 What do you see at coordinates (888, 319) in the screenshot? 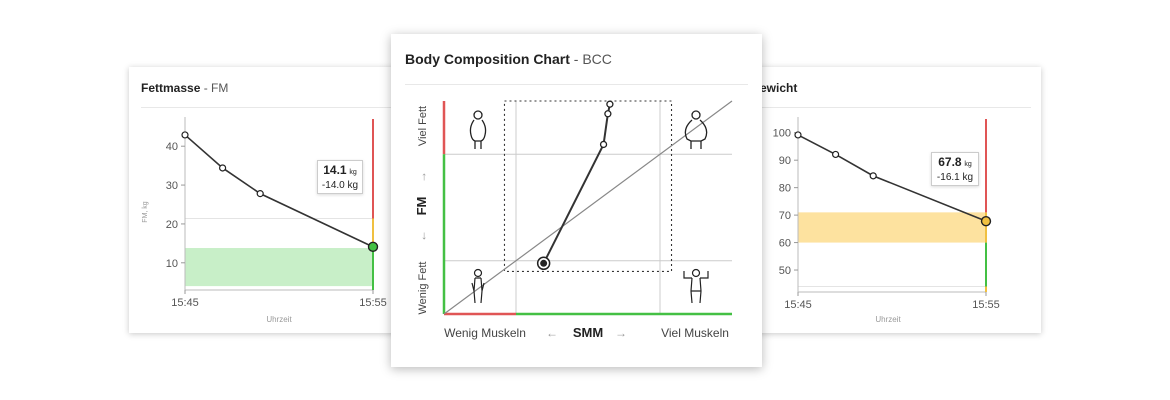
I see `weight-x-axis-label: Uhrzeit` at bounding box center [888, 319].